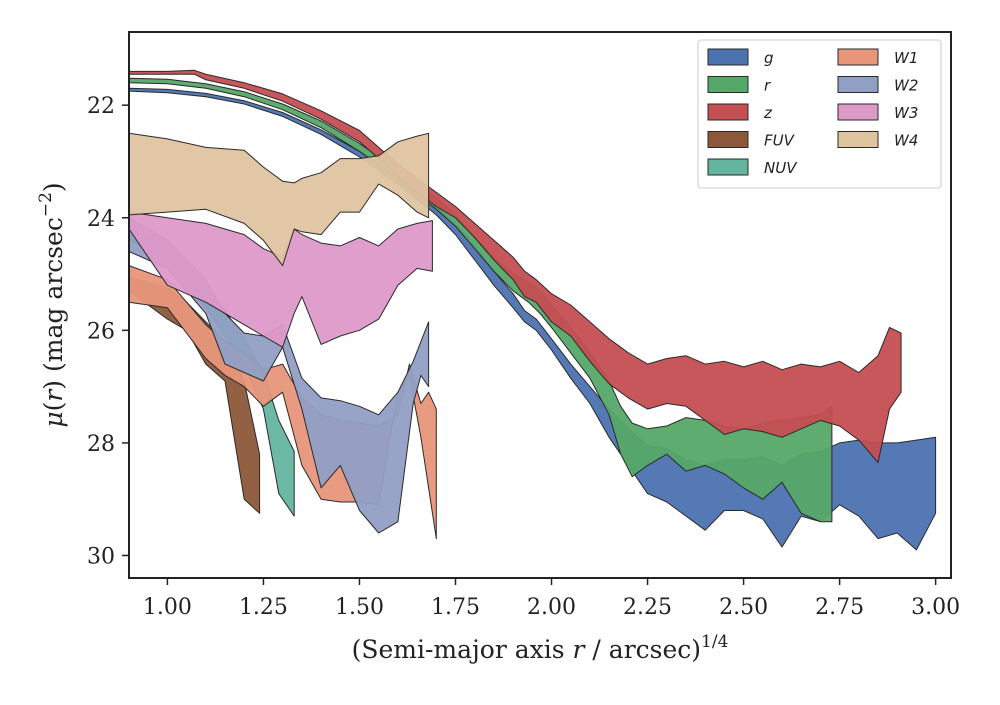 This screenshot has width=1000, height=705. I want to click on legend-label-nuv: NUV, so click(781, 168).